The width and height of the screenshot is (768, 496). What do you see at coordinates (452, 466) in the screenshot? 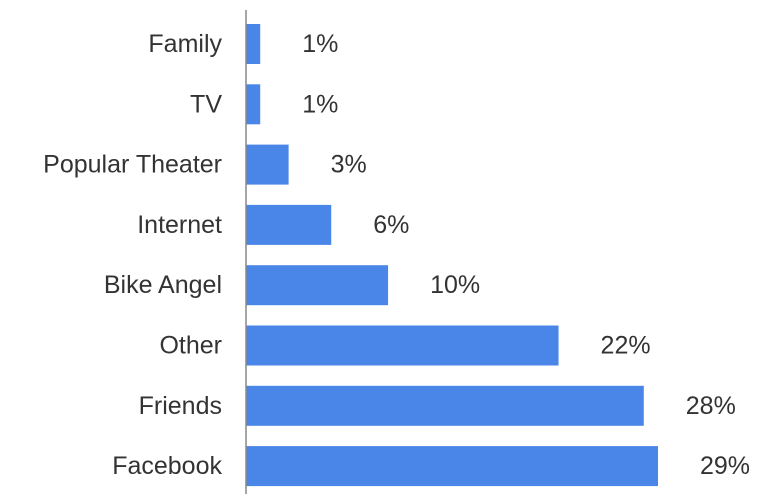
I see `bar-facebook` at bounding box center [452, 466].